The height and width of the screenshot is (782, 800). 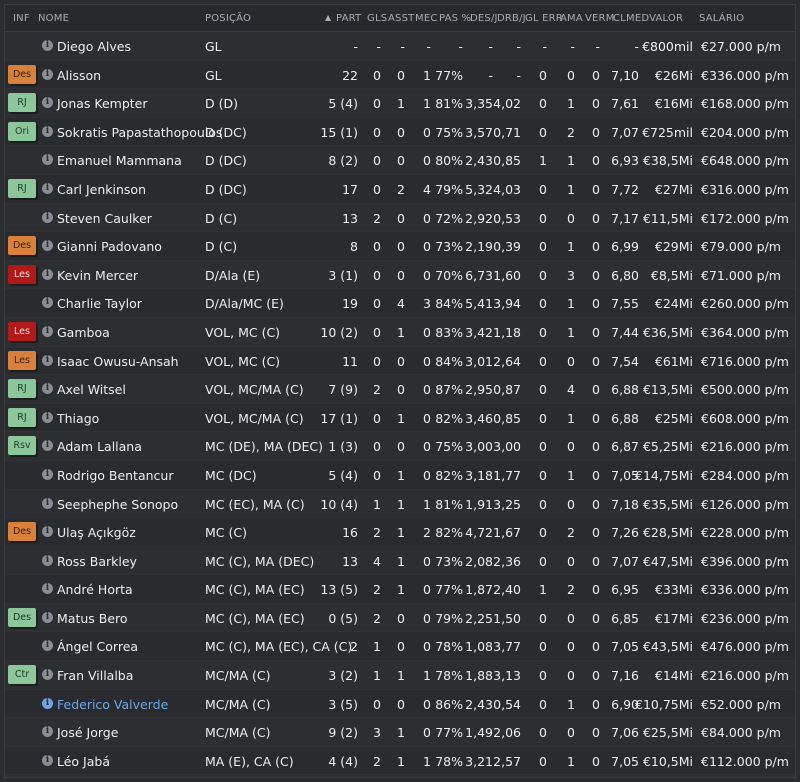 I want to click on col-mec: MEC, so click(x=426, y=18).